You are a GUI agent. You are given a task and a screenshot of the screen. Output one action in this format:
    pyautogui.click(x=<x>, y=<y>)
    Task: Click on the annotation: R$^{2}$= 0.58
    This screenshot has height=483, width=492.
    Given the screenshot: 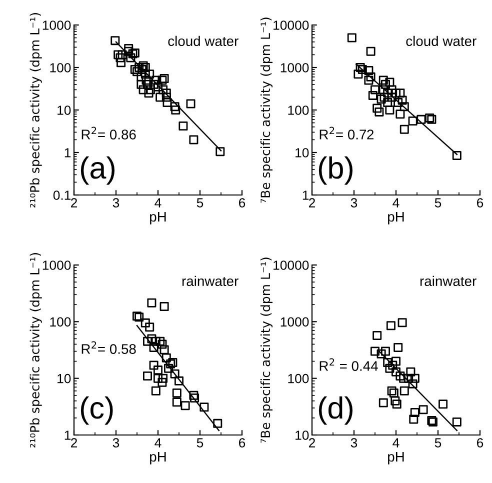 What is the action you would take?
    pyautogui.click(x=109, y=347)
    